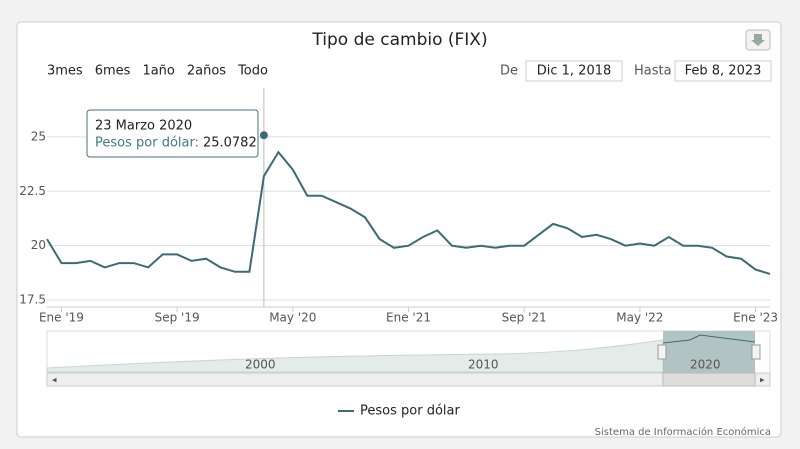 The width and height of the screenshot is (800, 449). What do you see at coordinates (252, 71) in the screenshot?
I see `range-button: Todo` at bounding box center [252, 71].